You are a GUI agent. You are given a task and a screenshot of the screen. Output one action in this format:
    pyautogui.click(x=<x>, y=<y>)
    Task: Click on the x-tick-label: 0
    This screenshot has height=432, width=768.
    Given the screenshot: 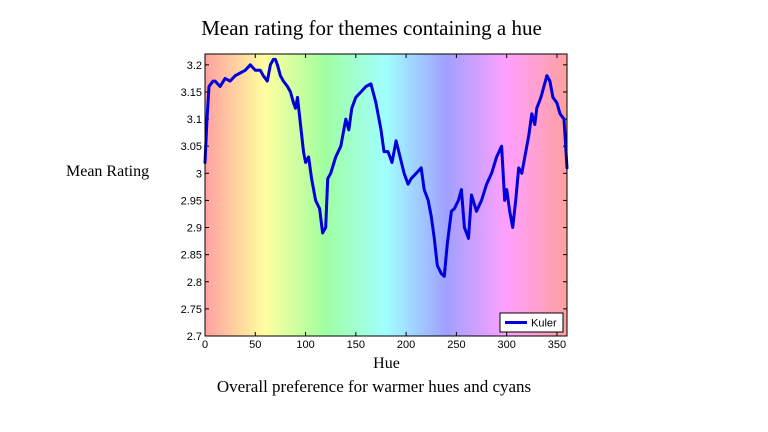 What is the action you would take?
    pyautogui.click(x=205, y=345)
    